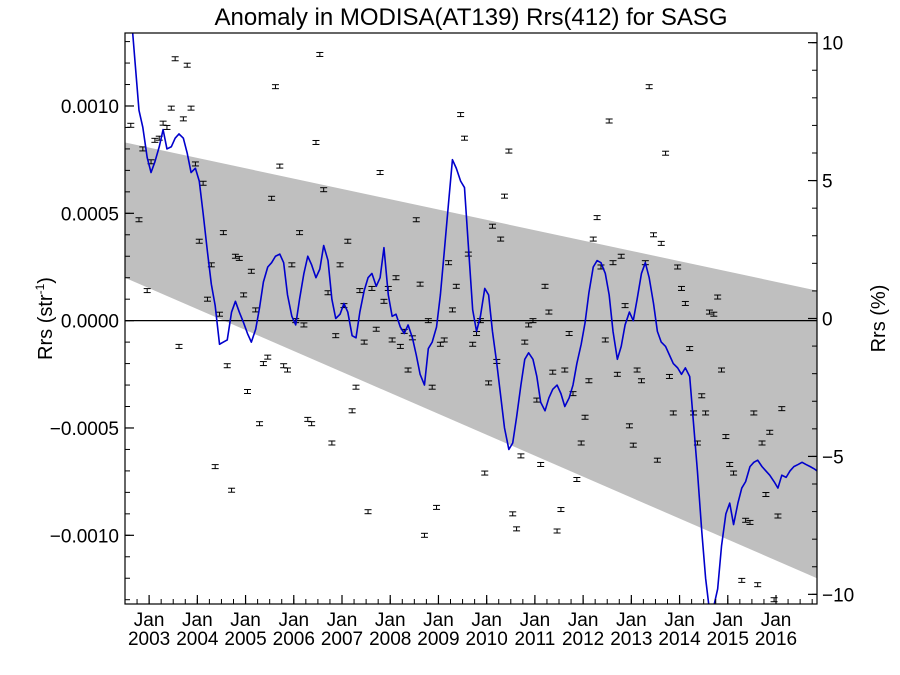 Image resolution: width=900 pixels, height=675 pixels. What do you see at coordinates (728, 639) in the screenshot?
I see `x-tick-year-label: 2015` at bounding box center [728, 639].